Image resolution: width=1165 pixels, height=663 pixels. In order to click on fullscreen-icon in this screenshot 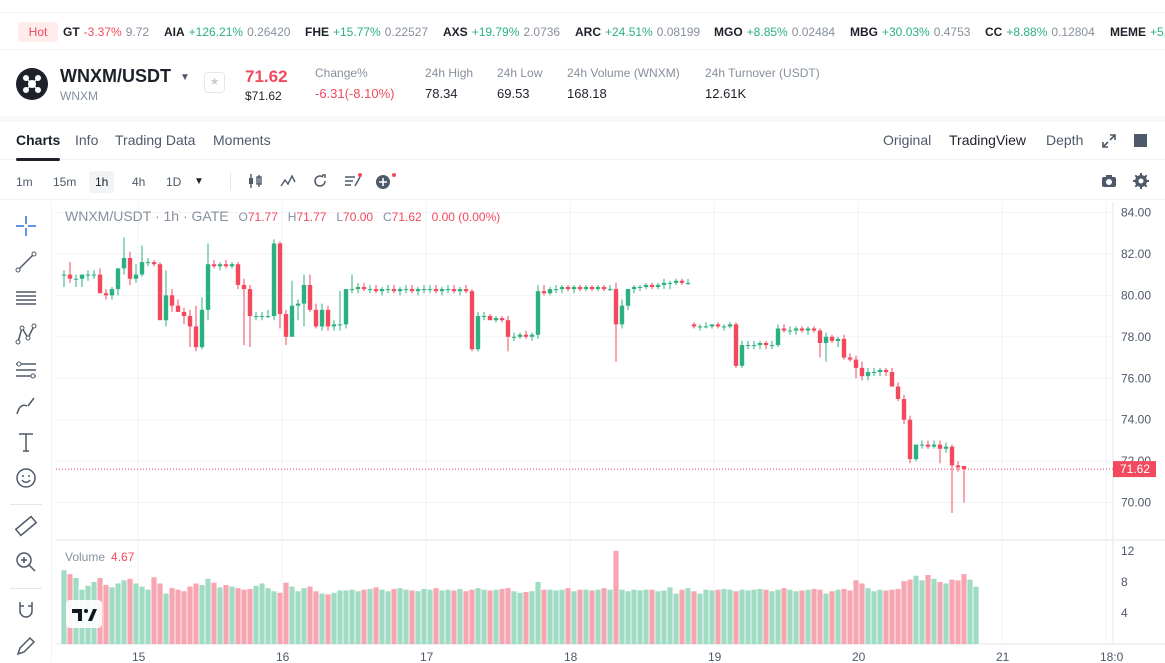, I will do `click(1109, 141)`.